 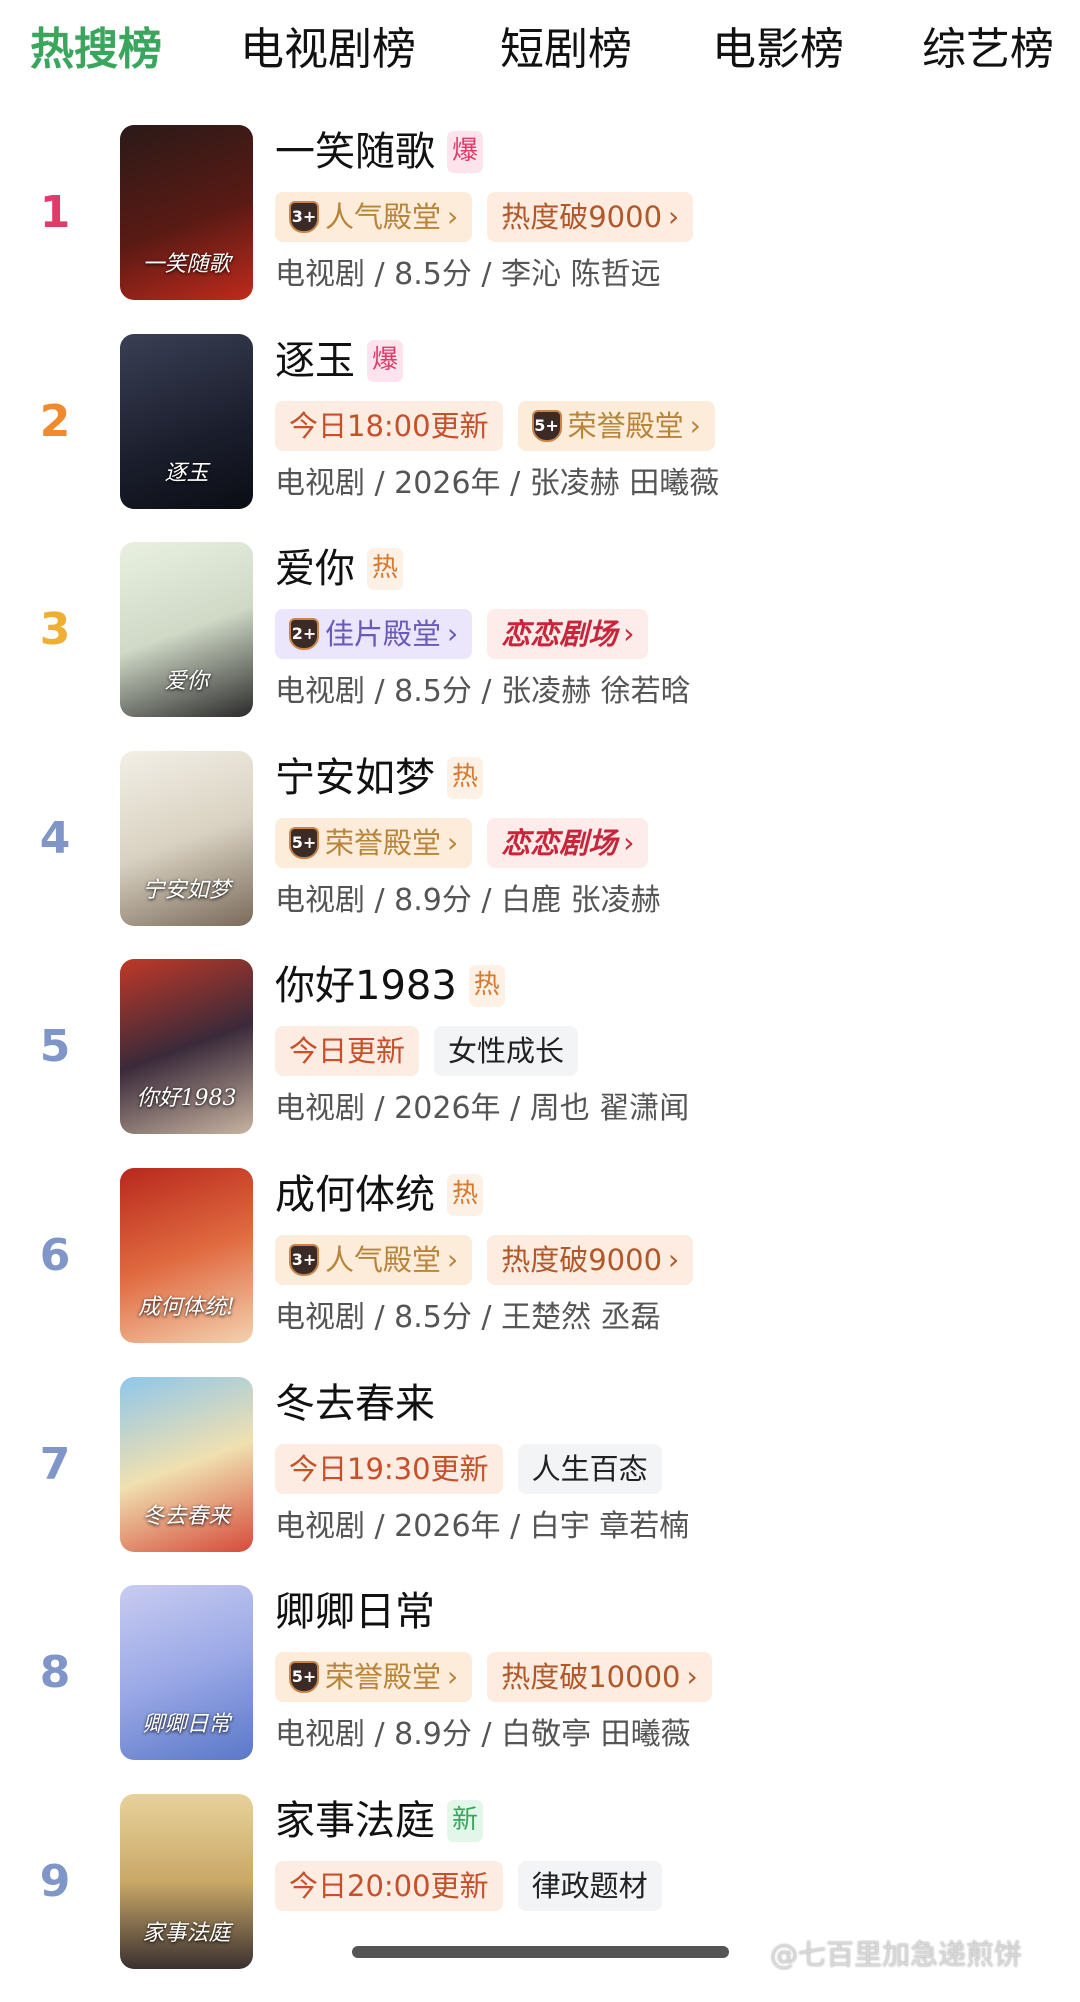 What do you see at coordinates (389, 1468) in the screenshot?
I see `badge-update: 今日19:30更新` at bounding box center [389, 1468].